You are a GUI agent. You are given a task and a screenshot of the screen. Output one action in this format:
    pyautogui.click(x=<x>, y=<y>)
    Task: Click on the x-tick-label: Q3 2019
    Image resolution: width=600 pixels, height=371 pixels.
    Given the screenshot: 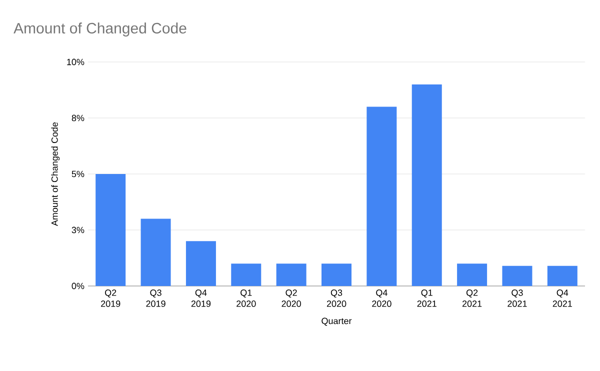 What is the action you would take?
    pyautogui.click(x=156, y=298)
    